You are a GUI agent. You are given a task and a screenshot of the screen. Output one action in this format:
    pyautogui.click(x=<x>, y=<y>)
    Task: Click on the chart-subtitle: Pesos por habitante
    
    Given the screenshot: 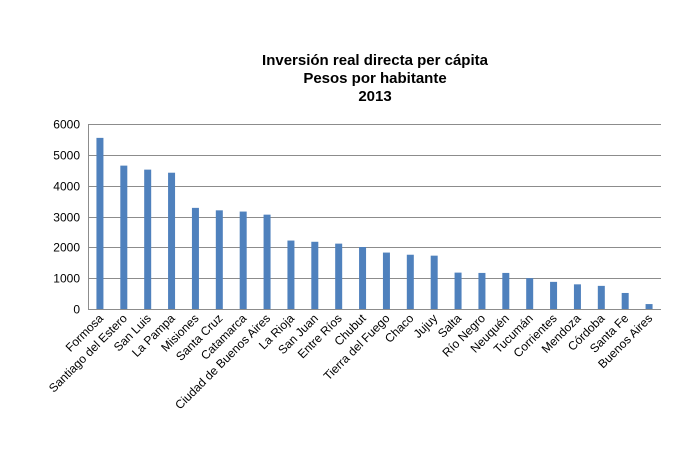 What is the action you would take?
    pyautogui.click(x=375, y=78)
    